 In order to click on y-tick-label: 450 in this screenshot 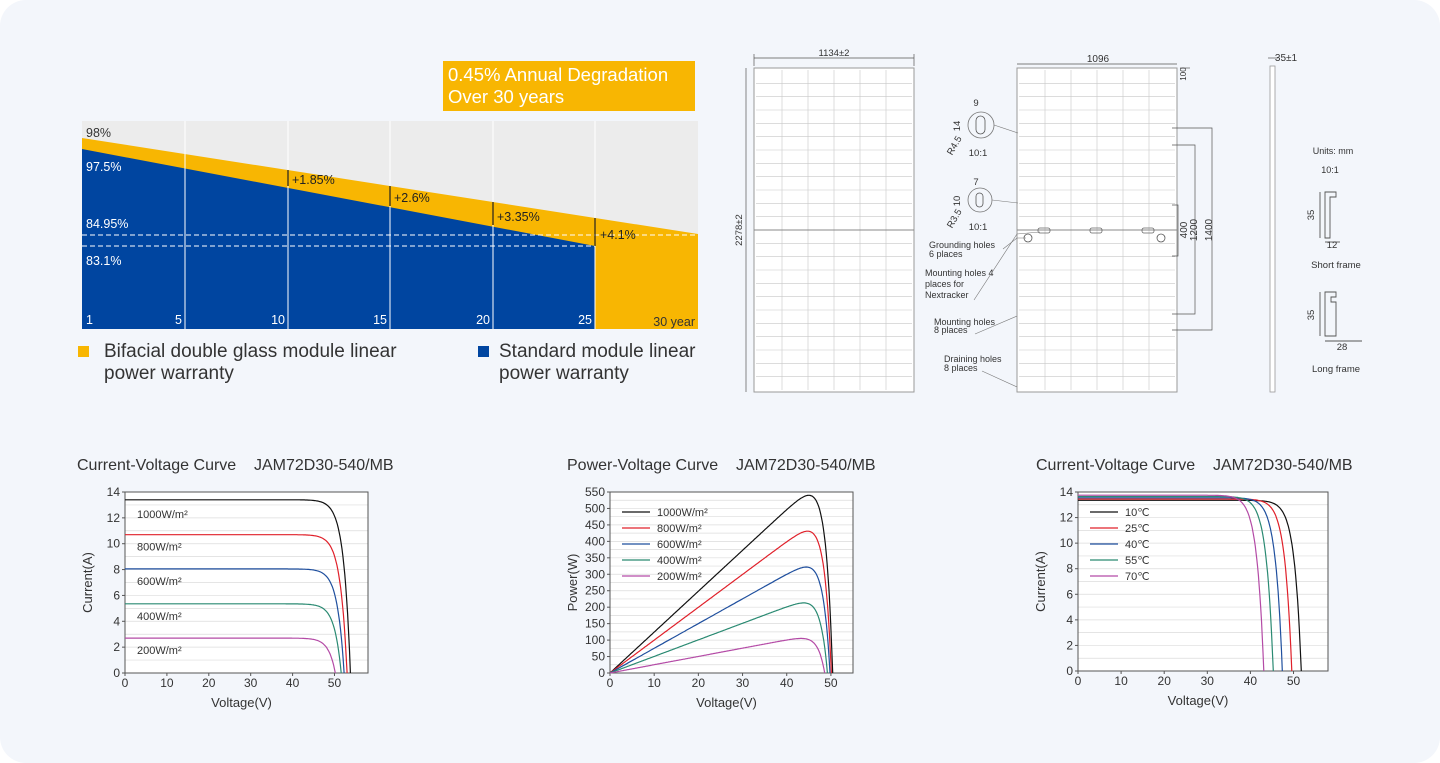, I will do `click(595, 525)`.